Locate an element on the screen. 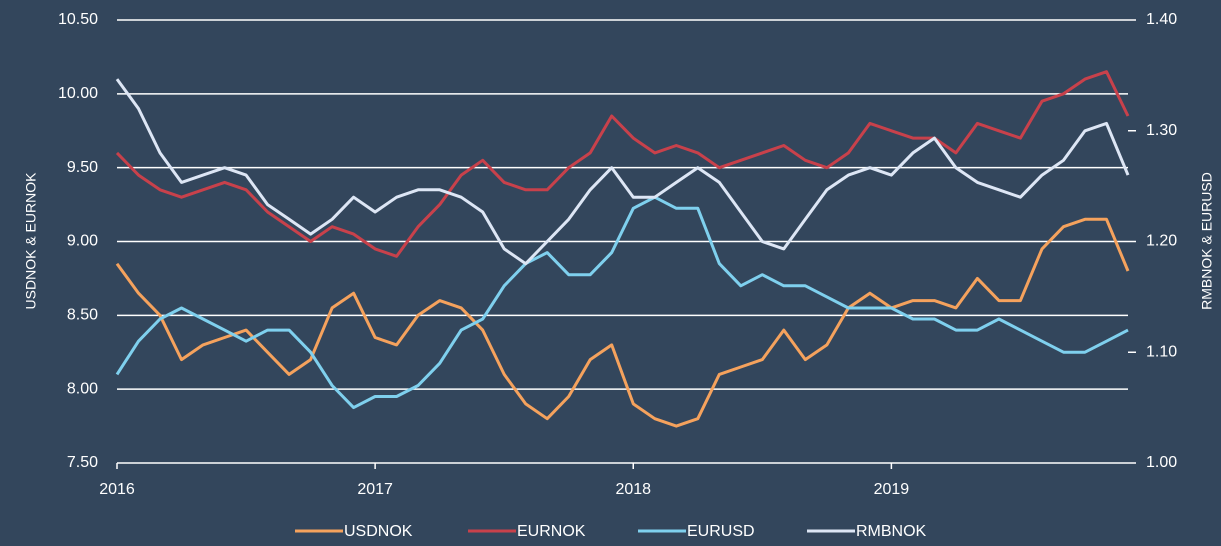 The width and height of the screenshot is (1221, 546). x-tick-label: 2019 is located at coordinates (892, 489).